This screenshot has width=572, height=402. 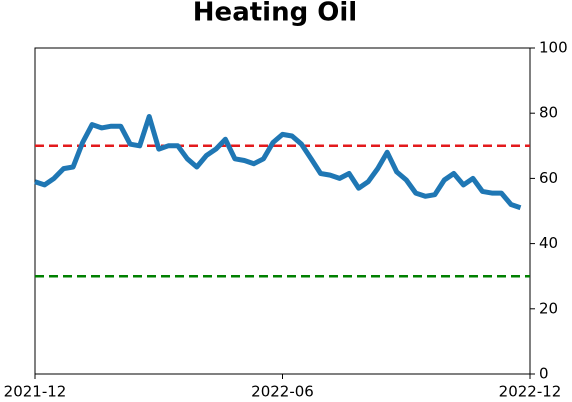 I want to click on y-tick-label: 40, so click(x=548, y=243).